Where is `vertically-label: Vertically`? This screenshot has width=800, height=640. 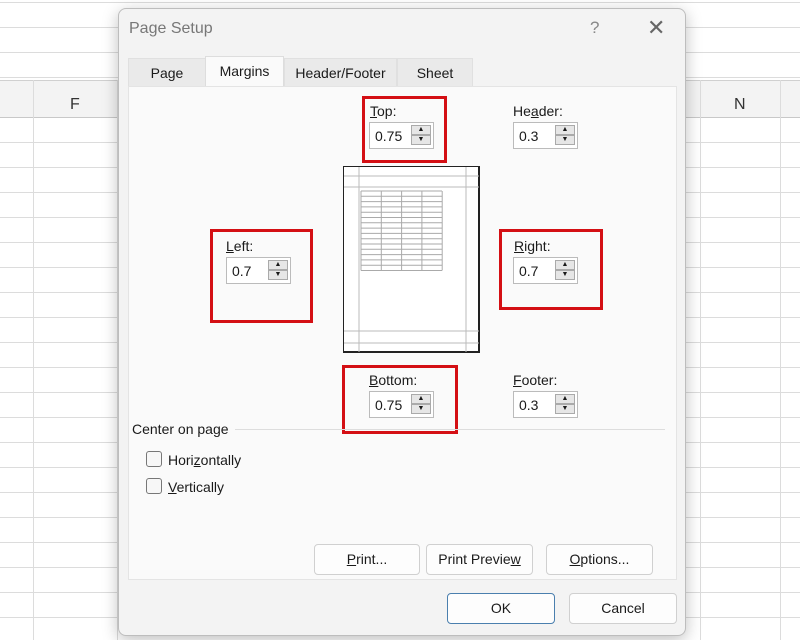
vertically-label: Vertically is located at coordinates (196, 487).